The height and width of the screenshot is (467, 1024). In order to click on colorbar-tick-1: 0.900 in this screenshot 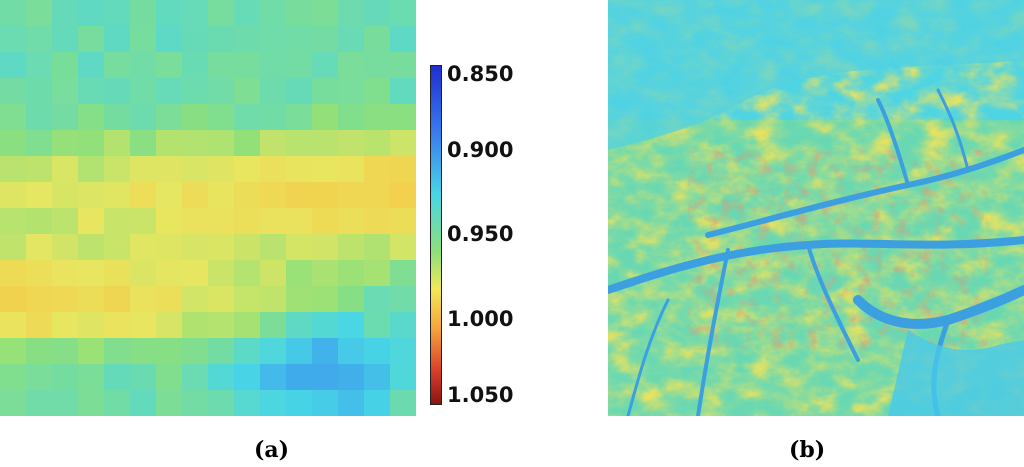, I will do `click(480, 150)`.